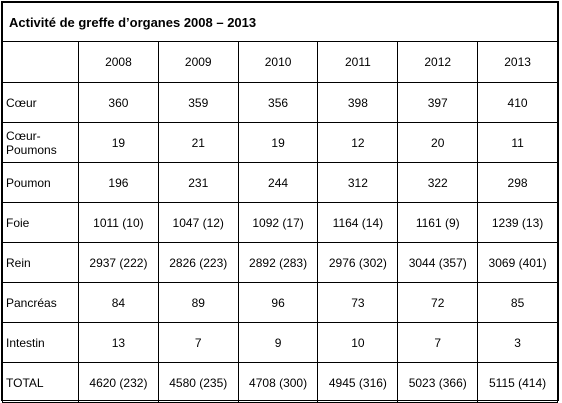 This screenshot has width=562, height=403. What do you see at coordinates (118, 222) in the screenshot?
I see `table-cell: 1011 (10)` at bounding box center [118, 222].